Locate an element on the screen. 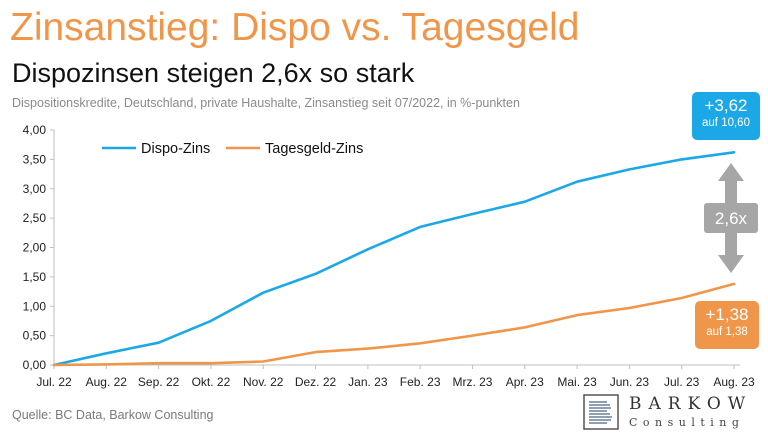 Image resolution: width=768 pixels, height=433 pixels. ratio-label: 2,6x is located at coordinates (731, 218).